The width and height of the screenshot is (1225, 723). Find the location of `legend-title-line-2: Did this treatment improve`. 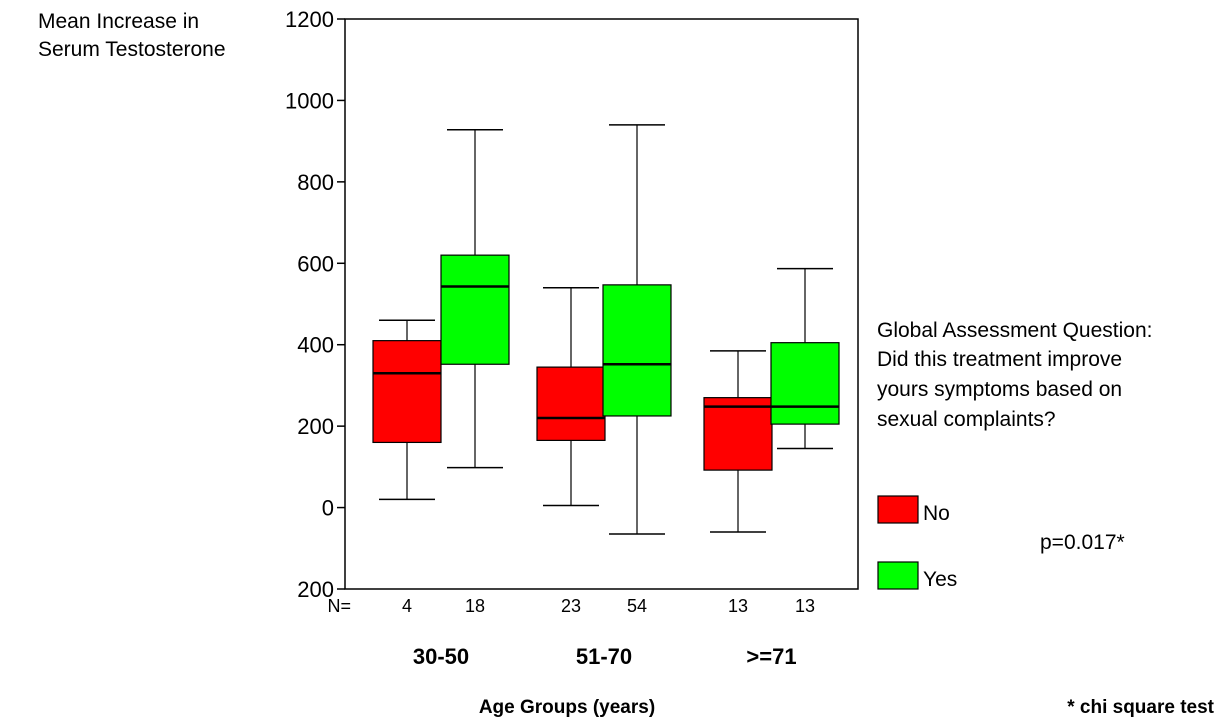

legend-title-line-2: Did this treatment improve is located at coordinates (999, 359).